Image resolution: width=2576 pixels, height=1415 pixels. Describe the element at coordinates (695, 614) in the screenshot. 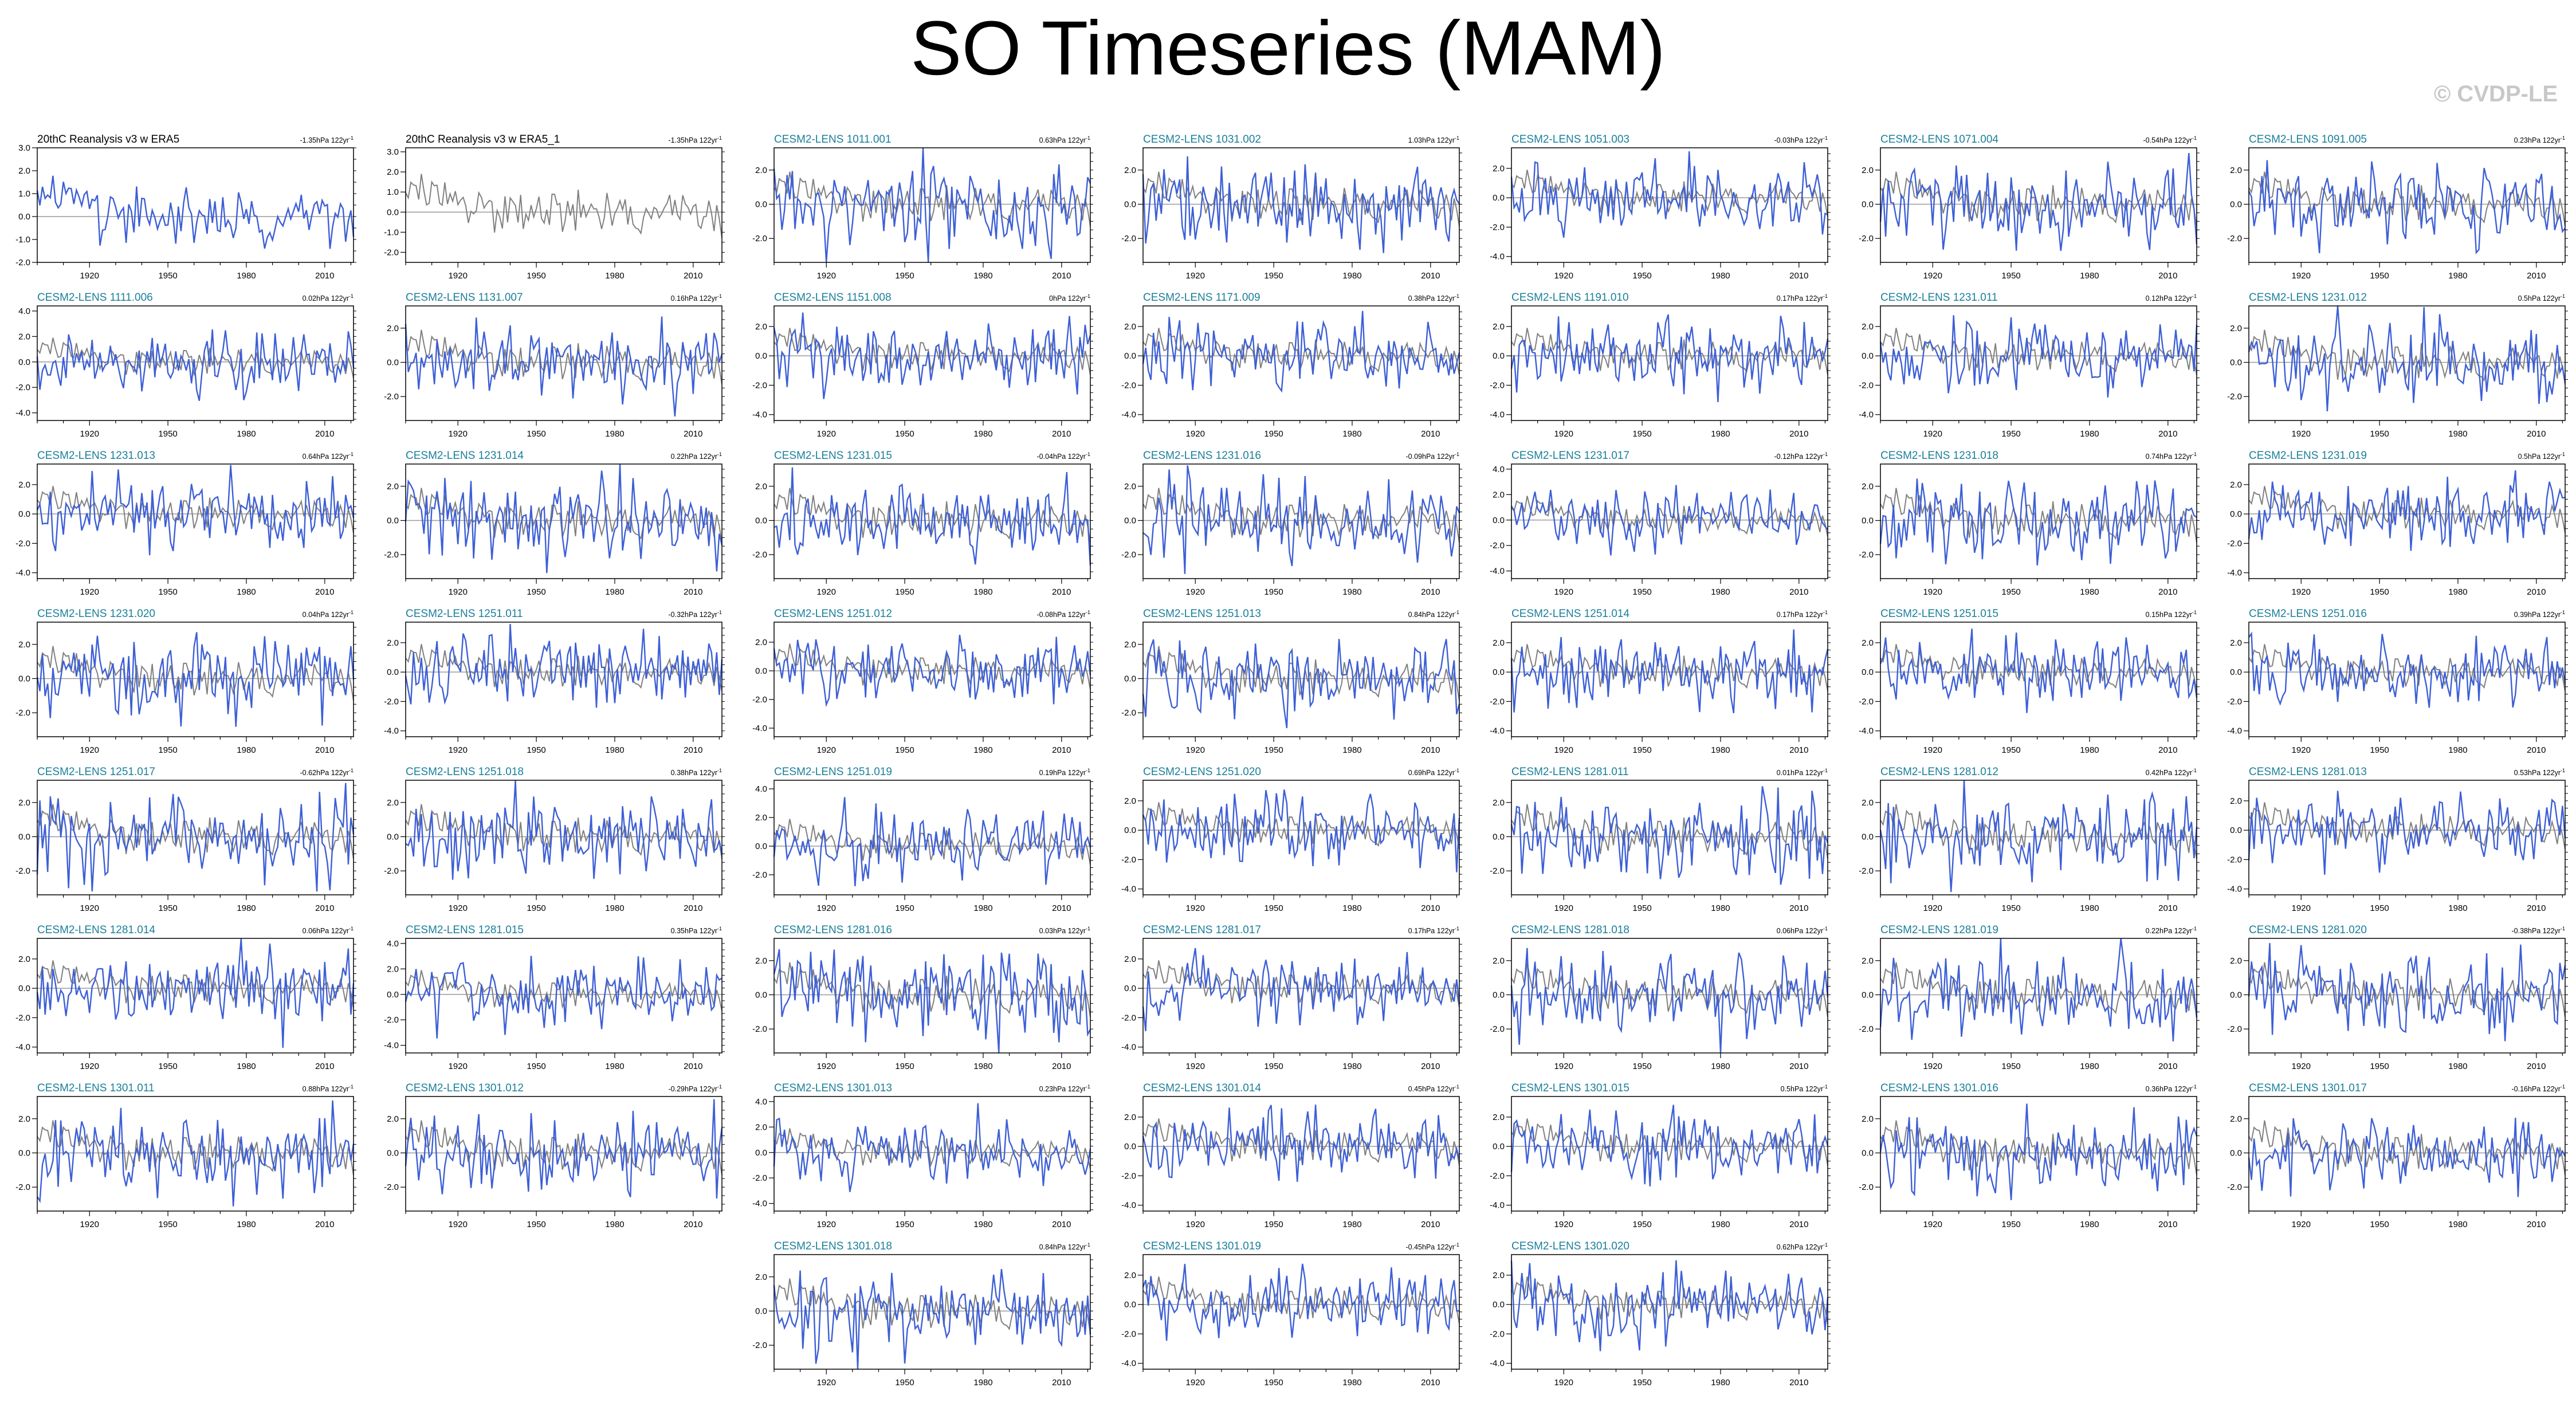

I see `panel-trend: -0.32hPa 122yr-1` at that location.